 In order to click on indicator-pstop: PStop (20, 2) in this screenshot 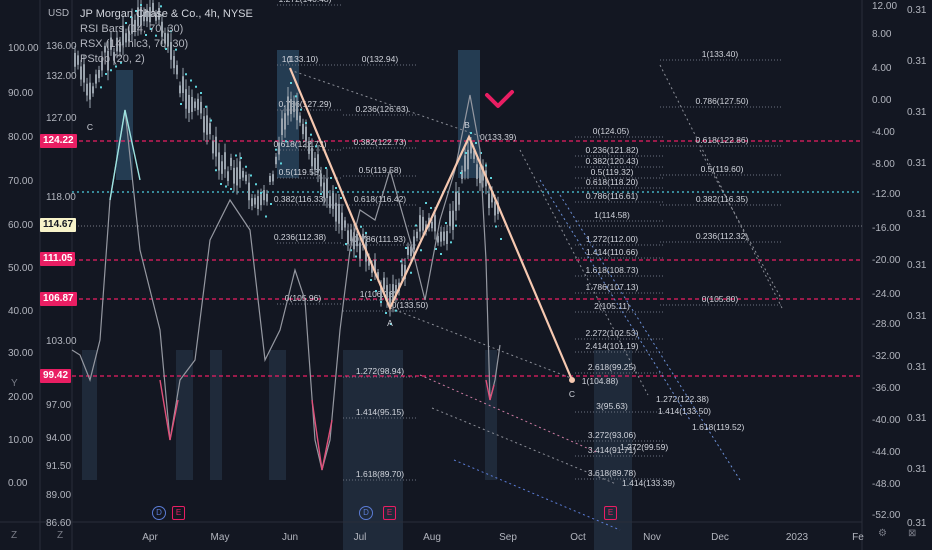, I will do `click(112, 59)`.